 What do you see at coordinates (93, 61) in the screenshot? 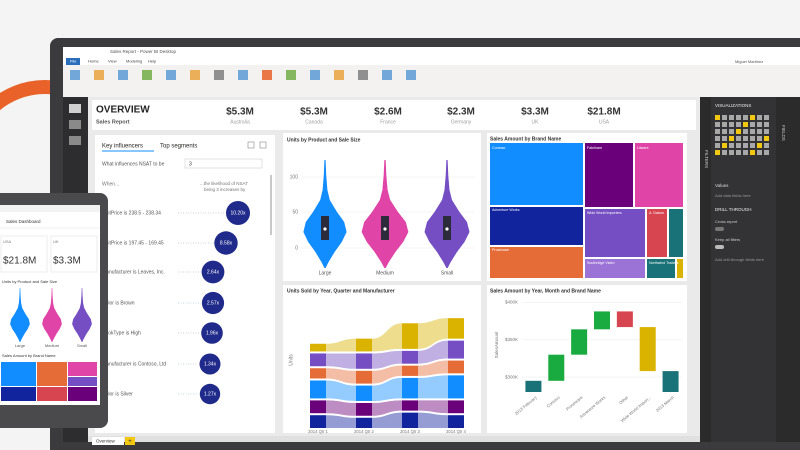
I see `ribbon-tab: Home` at bounding box center [93, 61].